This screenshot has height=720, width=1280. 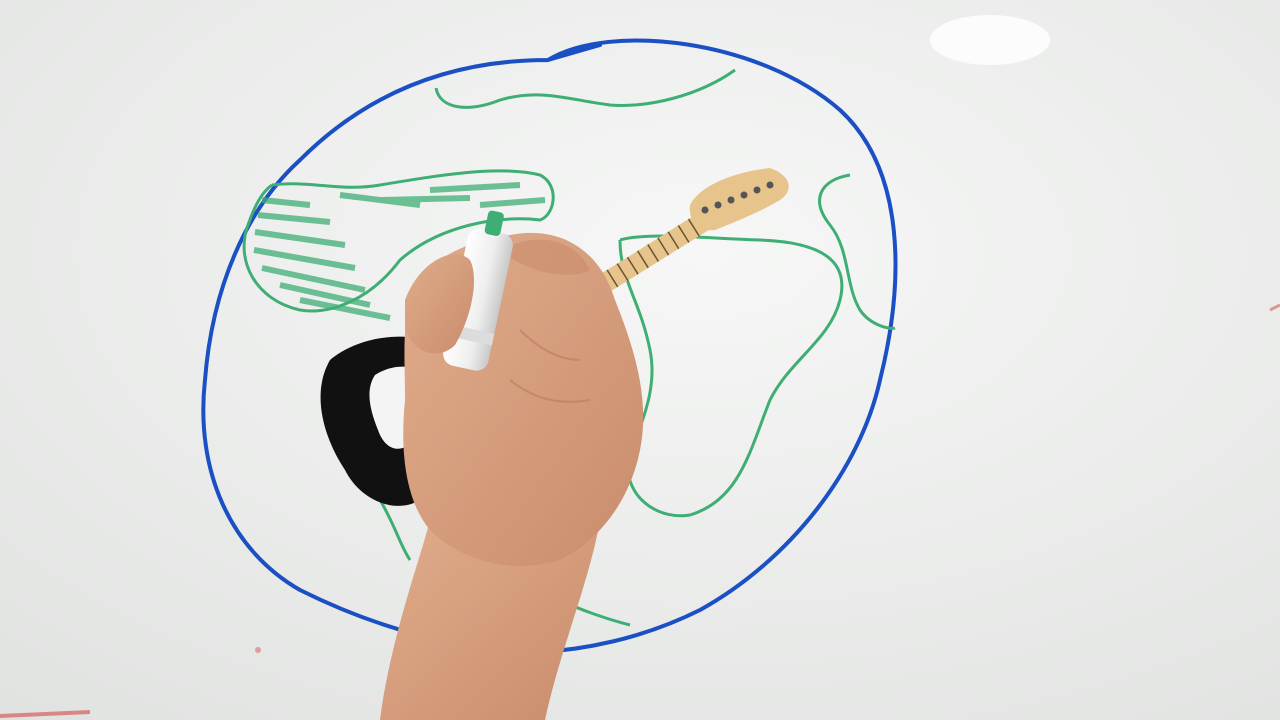 I want to click on forearm, so click(x=490, y=620).